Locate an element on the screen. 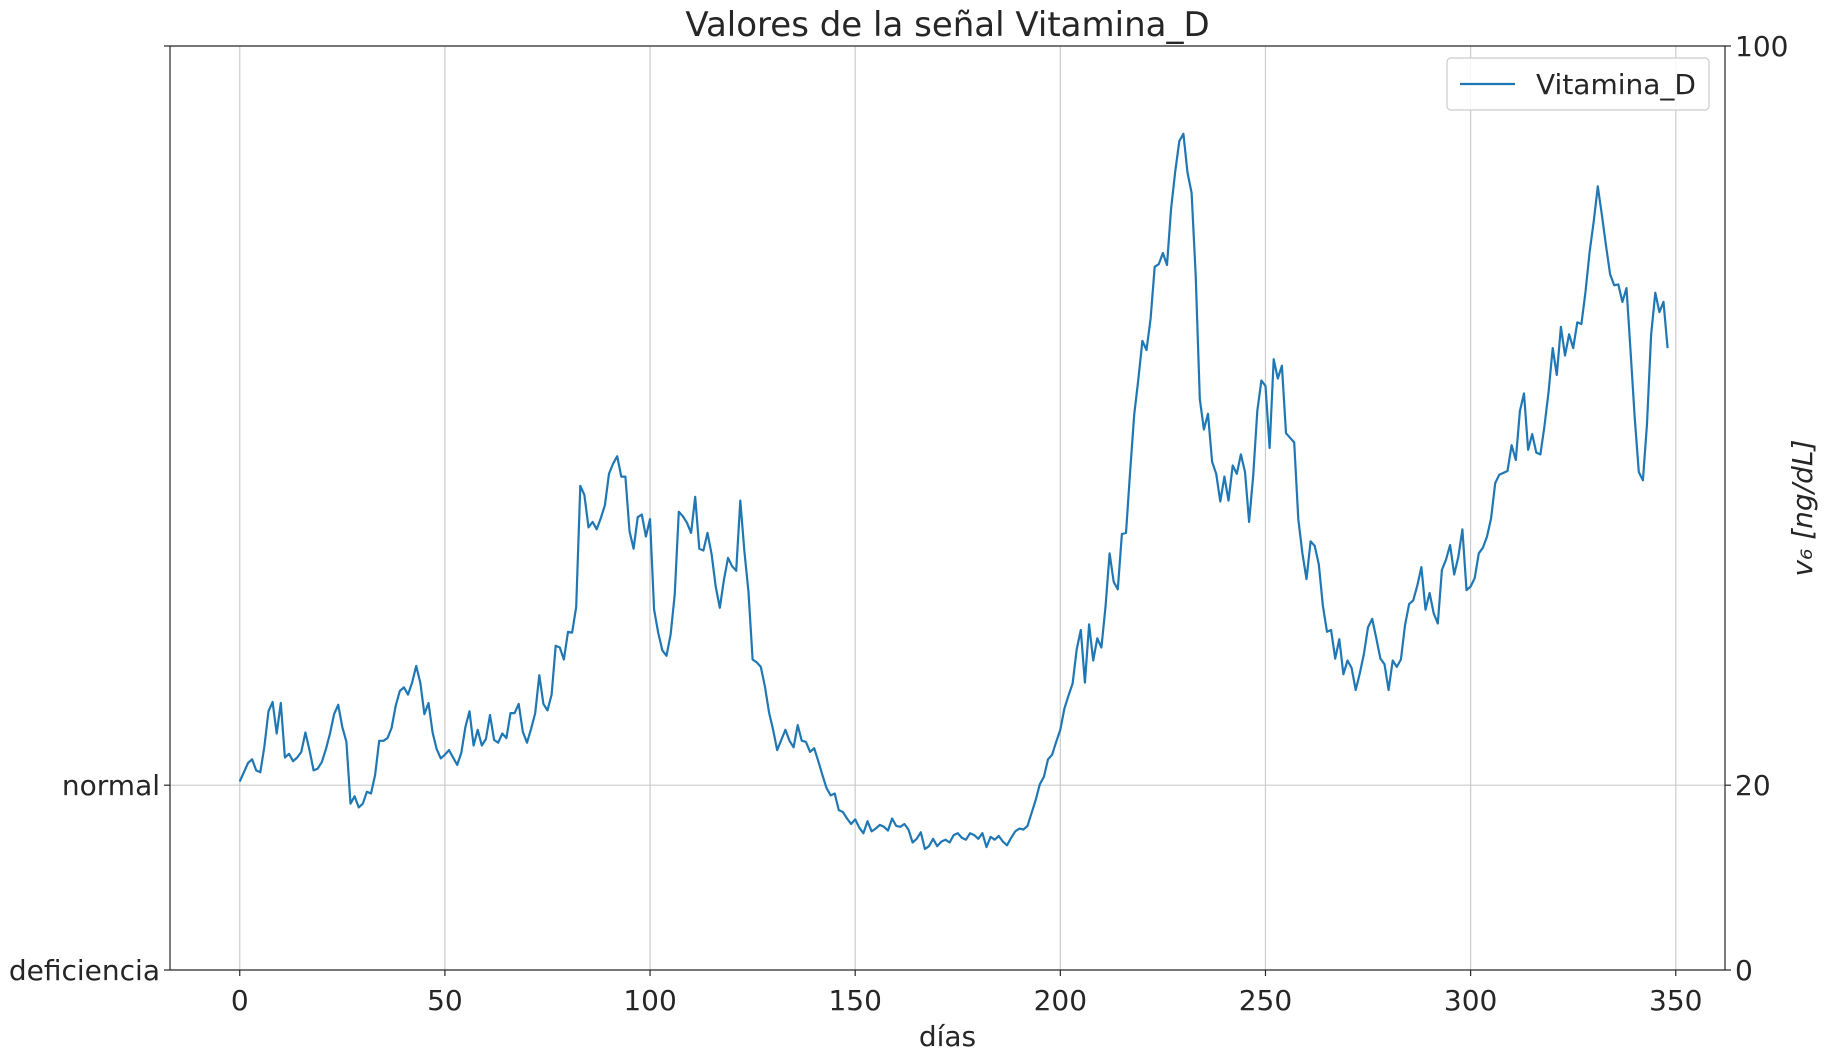  y-tick-label-left: normal is located at coordinates (111, 785).